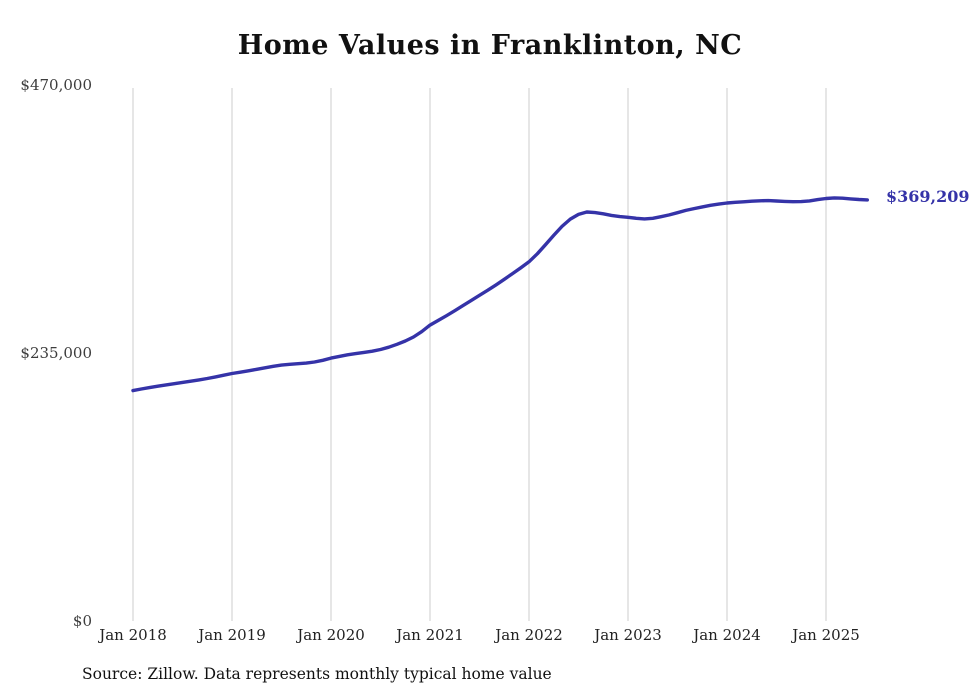  Describe the element at coordinates (490, 45) in the screenshot. I see `chart-title: Home Values in Franklinton, NC` at that location.